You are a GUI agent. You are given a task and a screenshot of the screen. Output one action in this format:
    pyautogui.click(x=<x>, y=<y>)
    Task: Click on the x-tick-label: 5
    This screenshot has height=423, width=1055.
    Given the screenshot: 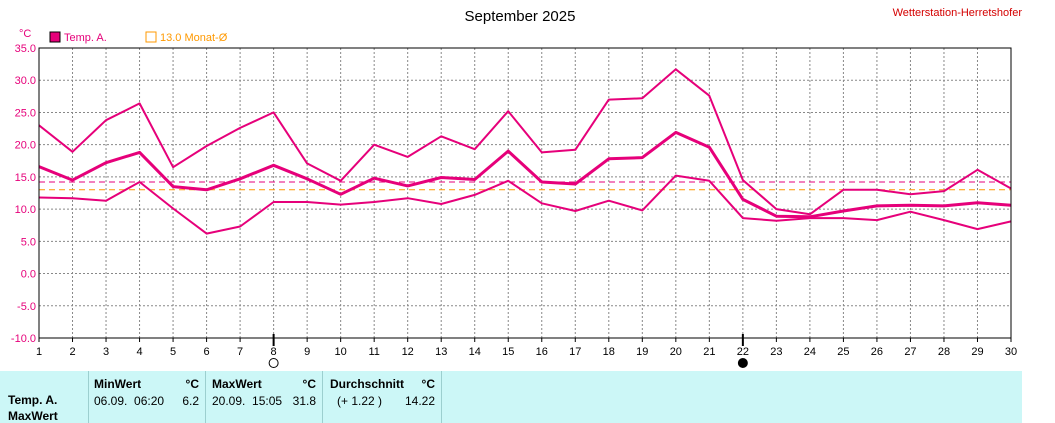 What is the action you would take?
    pyautogui.click(x=173, y=352)
    